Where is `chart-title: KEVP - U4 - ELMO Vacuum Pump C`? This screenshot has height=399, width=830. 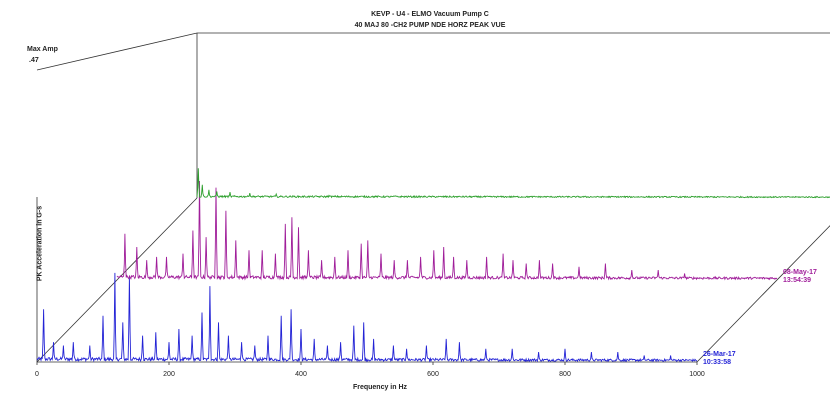
chart-title: KEVP - U4 - ELMO Vacuum Pump C is located at coordinates (430, 14).